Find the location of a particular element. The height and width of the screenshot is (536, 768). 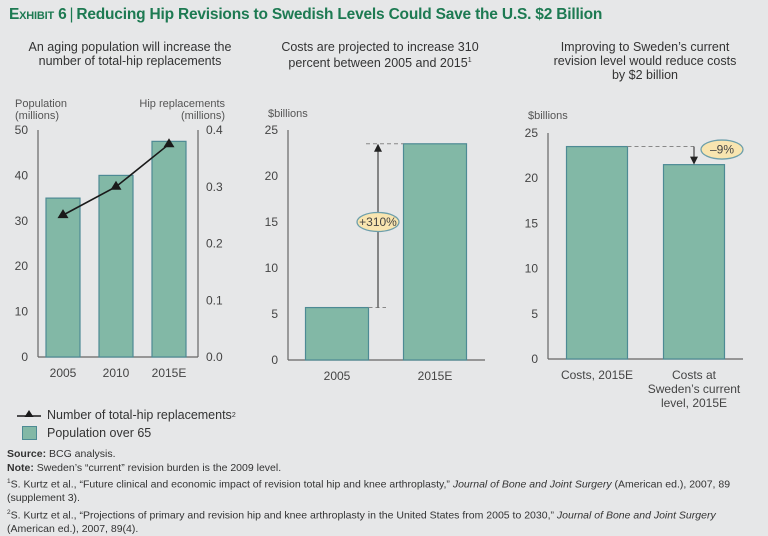

chart1-x-tick: 2010 is located at coordinates (116, 373).